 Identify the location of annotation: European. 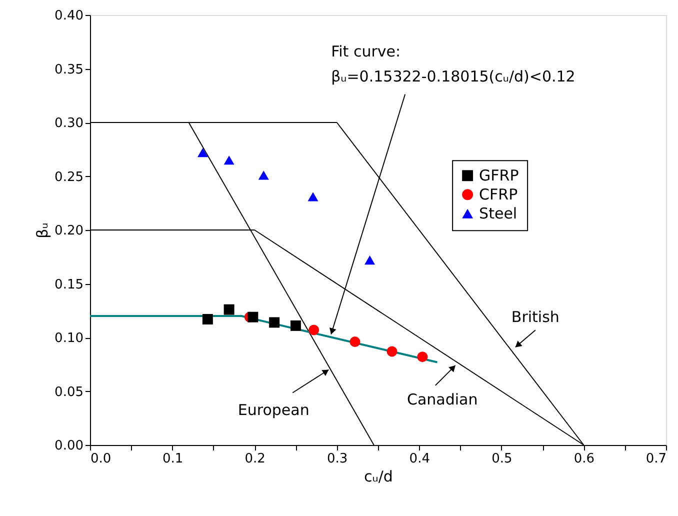
(274, 409).